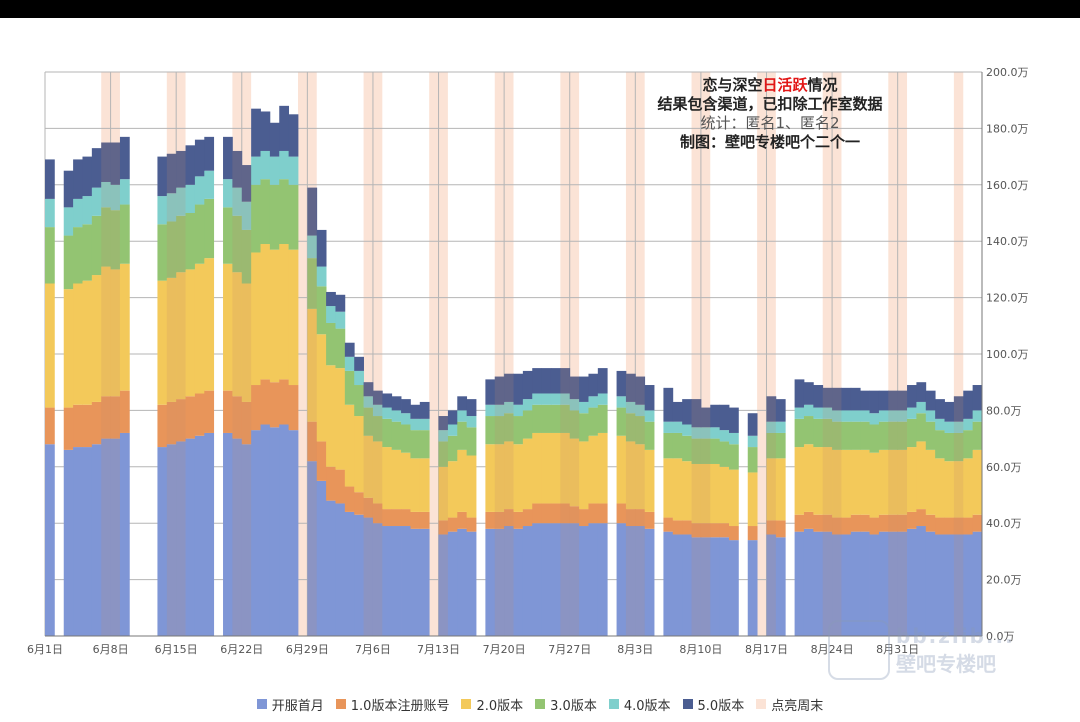 This screenshot has width=1080, height=722. I want to click on legend-item: 4.0版本, so click(639, 704).